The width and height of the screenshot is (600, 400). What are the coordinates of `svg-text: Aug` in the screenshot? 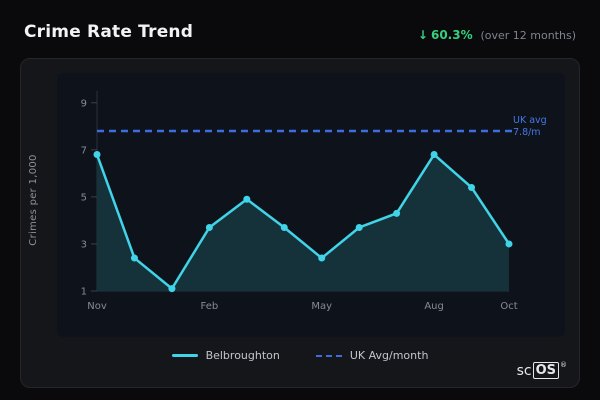 It's located at (434, 306).